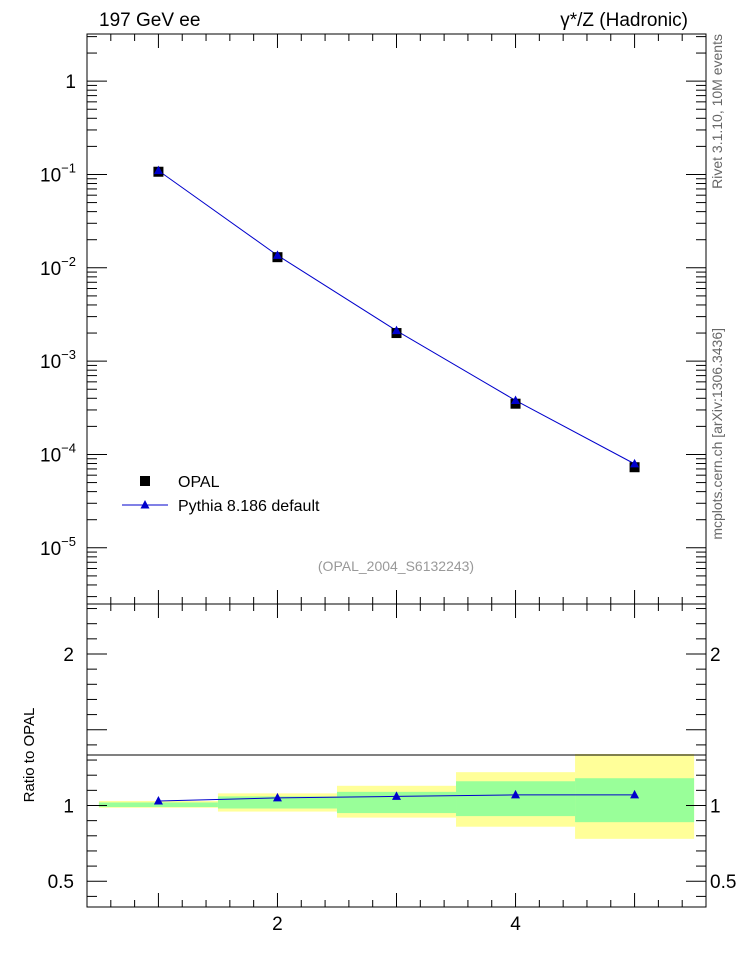  I want to click on legend: OPAL Pythia 8.186 default, so click(221, 494).